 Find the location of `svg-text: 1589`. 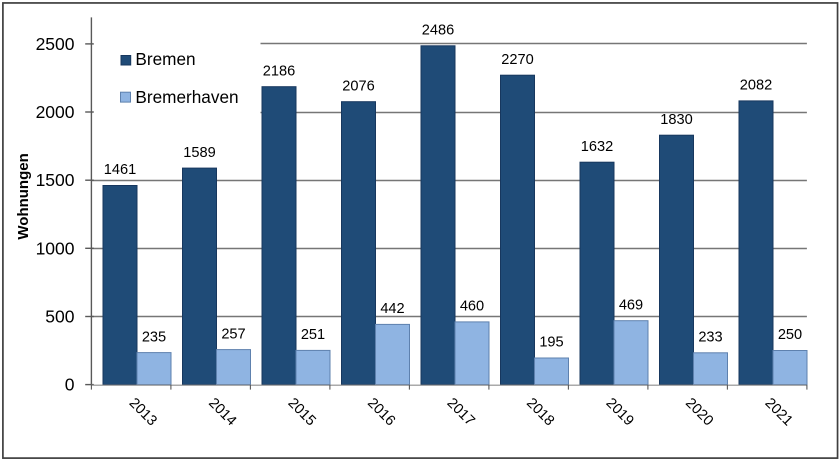

svg-text: 1589 is located at coordinates (199, 153).